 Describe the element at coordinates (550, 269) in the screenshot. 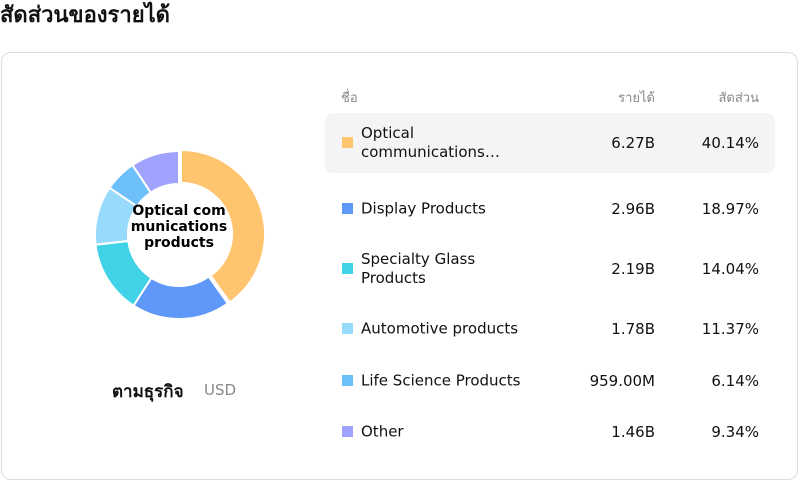

I see `table-row: Specialty Glass Products 2.19B 14.04%` at that location.